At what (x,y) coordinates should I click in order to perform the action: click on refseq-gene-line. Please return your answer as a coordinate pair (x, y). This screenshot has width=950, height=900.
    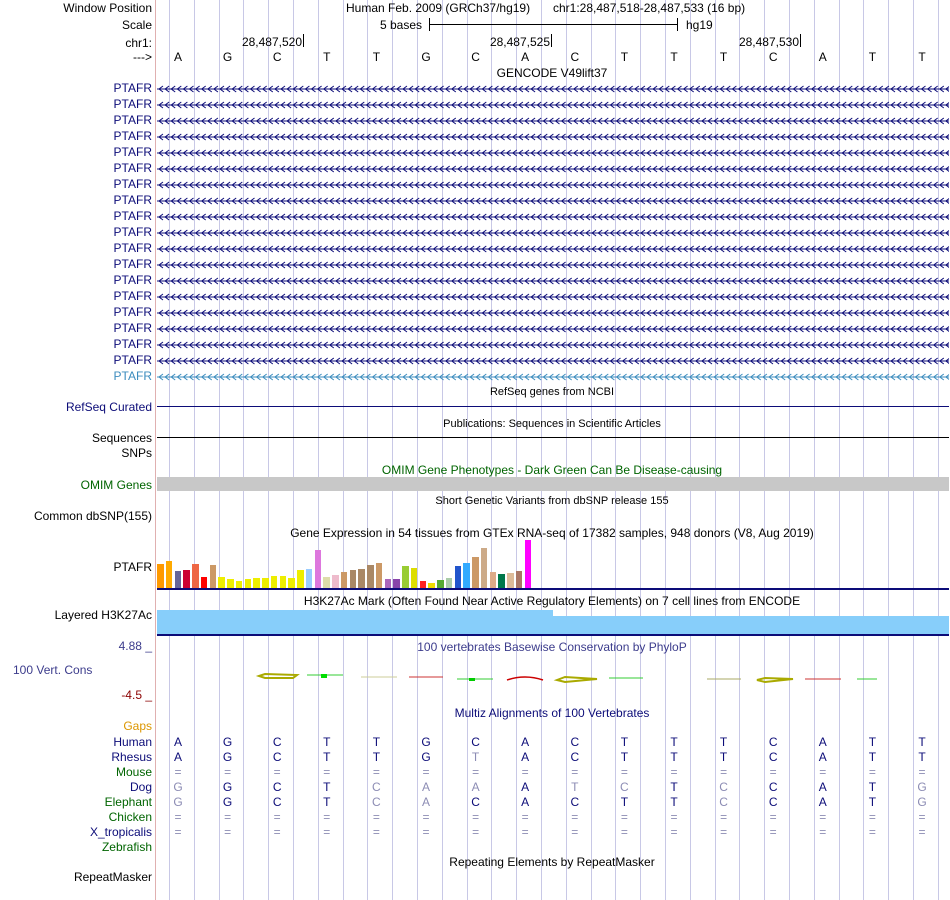
    Looking at the image, I should click on (553, 406).